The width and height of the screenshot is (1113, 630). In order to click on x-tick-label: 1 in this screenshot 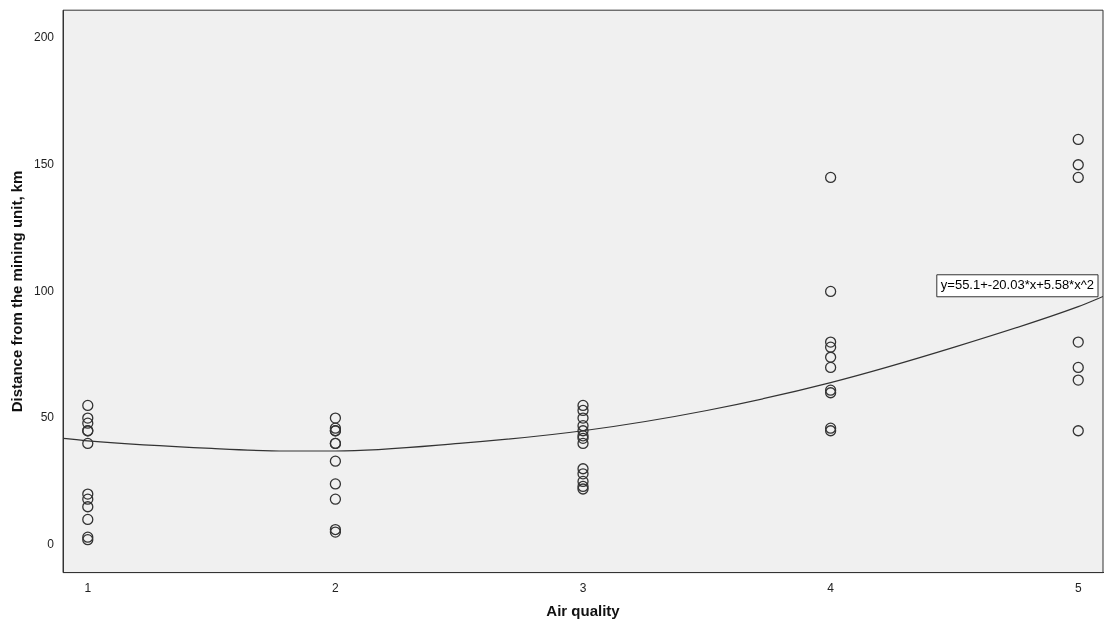, I will do `click(88, 588)`.